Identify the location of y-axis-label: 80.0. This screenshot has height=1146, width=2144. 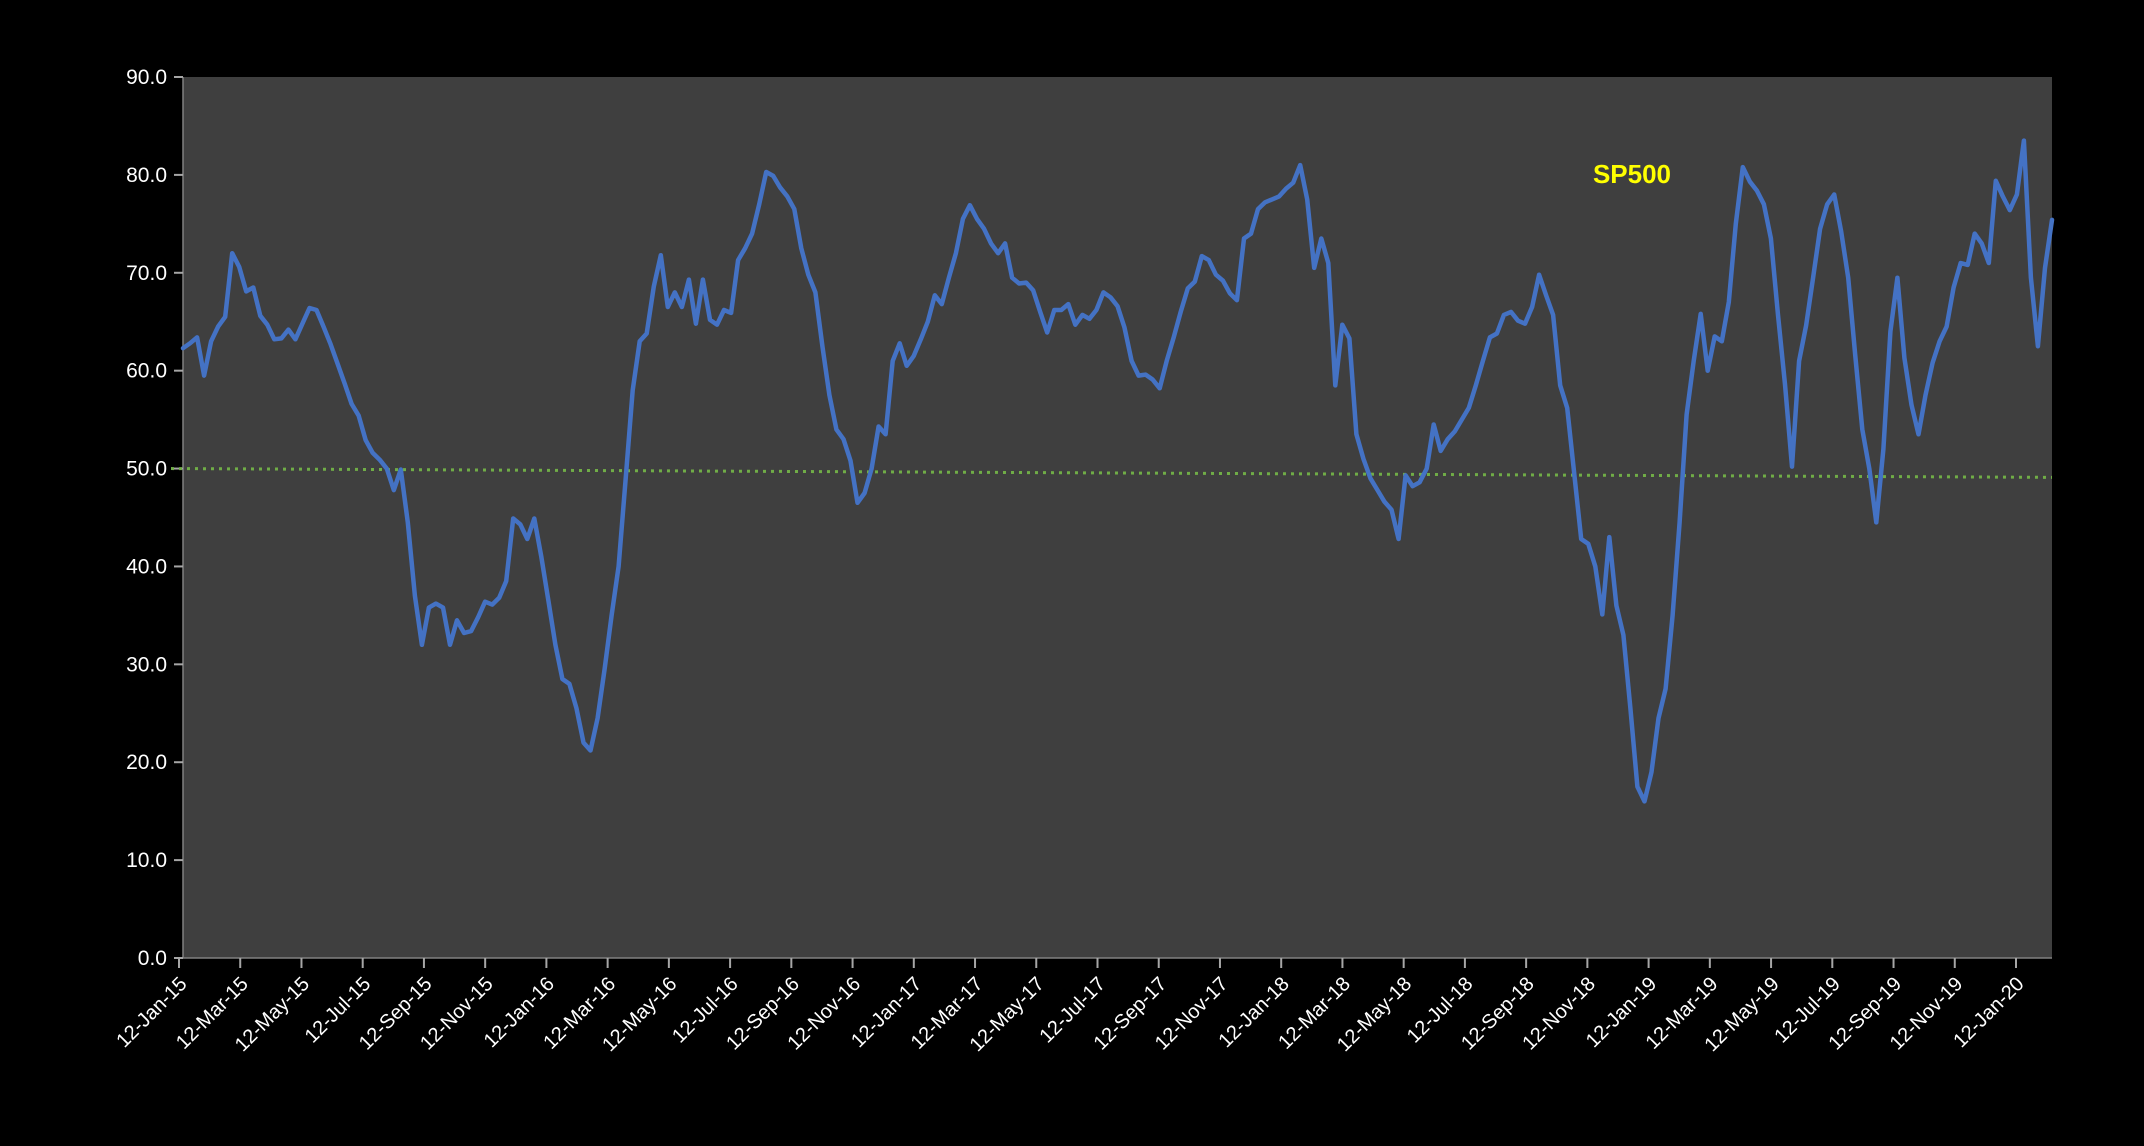
(146, 175).